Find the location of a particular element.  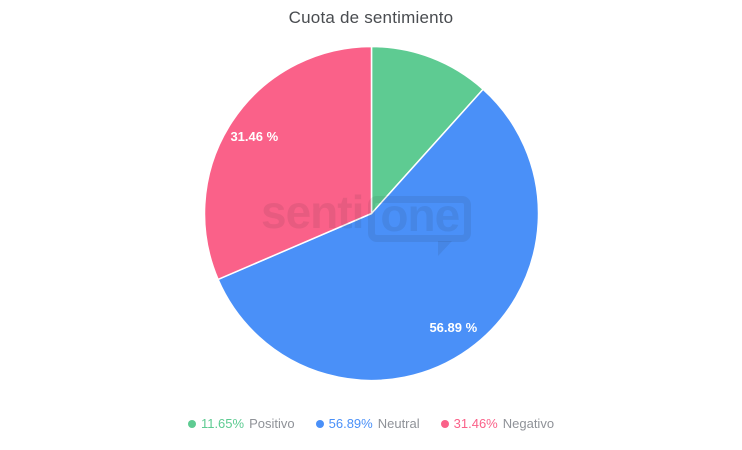

legend-item-positivo: 11.65% Positivo is located at coordinates (241, 423).